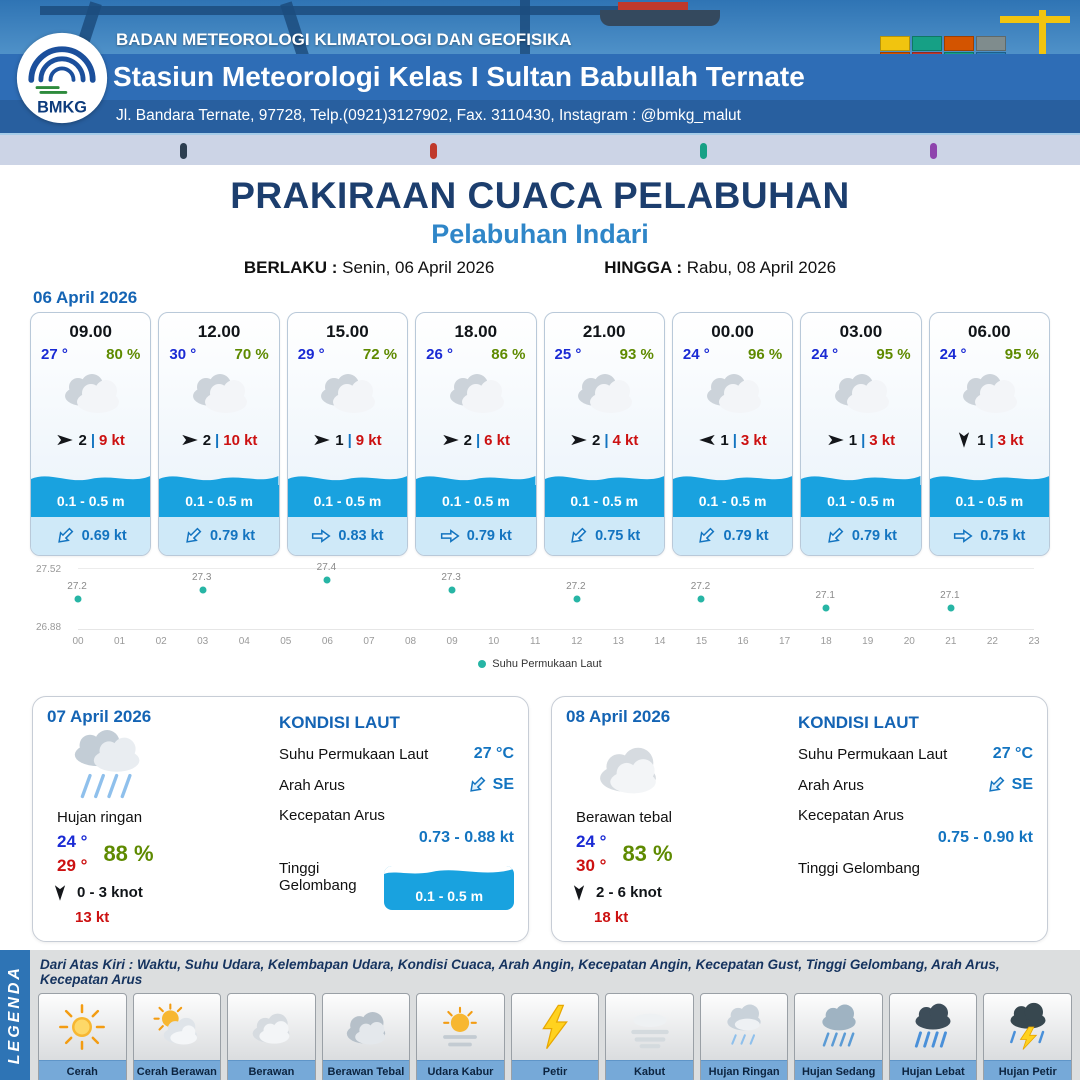 The image size is (1080, 1080). I want to click on humidity: 88 %, so click(128, 853).